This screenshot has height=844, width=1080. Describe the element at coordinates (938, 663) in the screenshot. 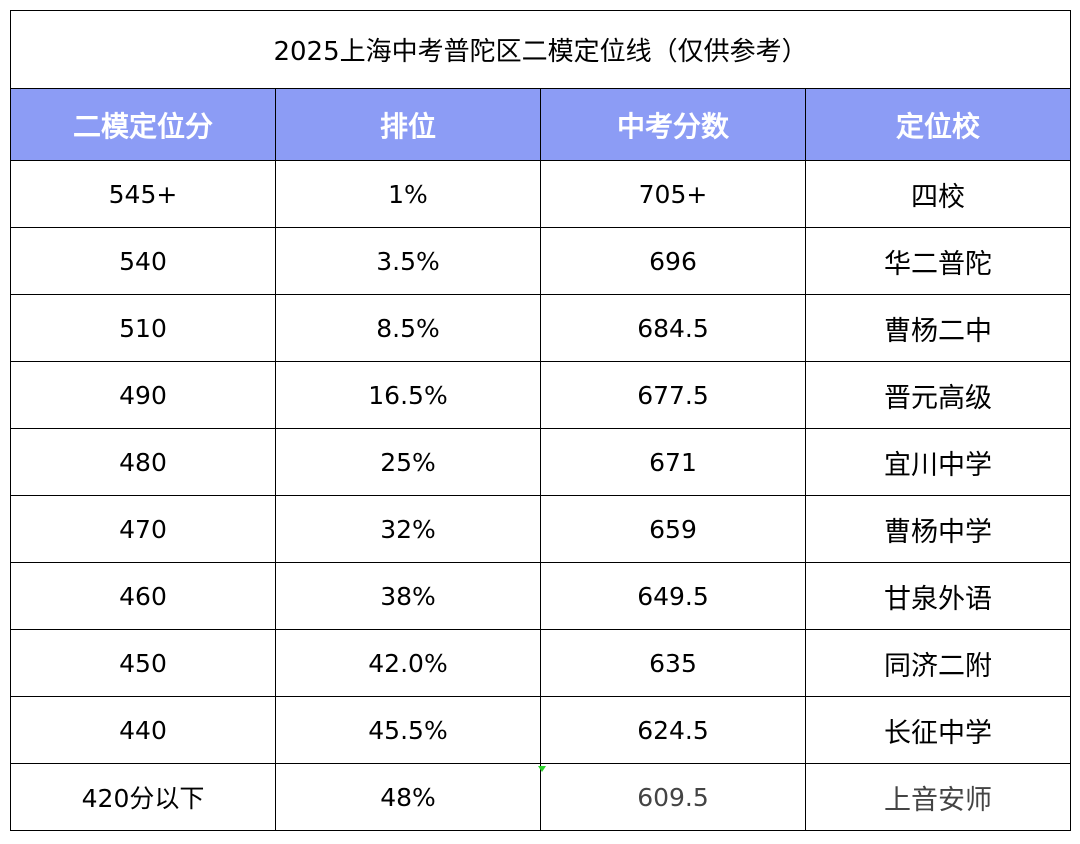

I see `cell-school: 同济二附` at that location.